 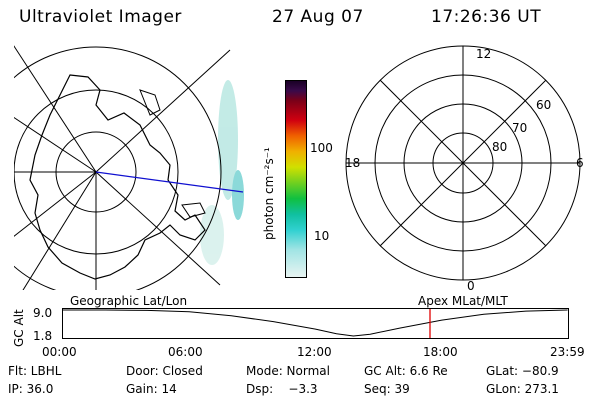 What do you see at coordinates (19, 328) in the screenshot?
I see `gc-alt-axis-label: GC Alt` at bounding box center [19, 328].